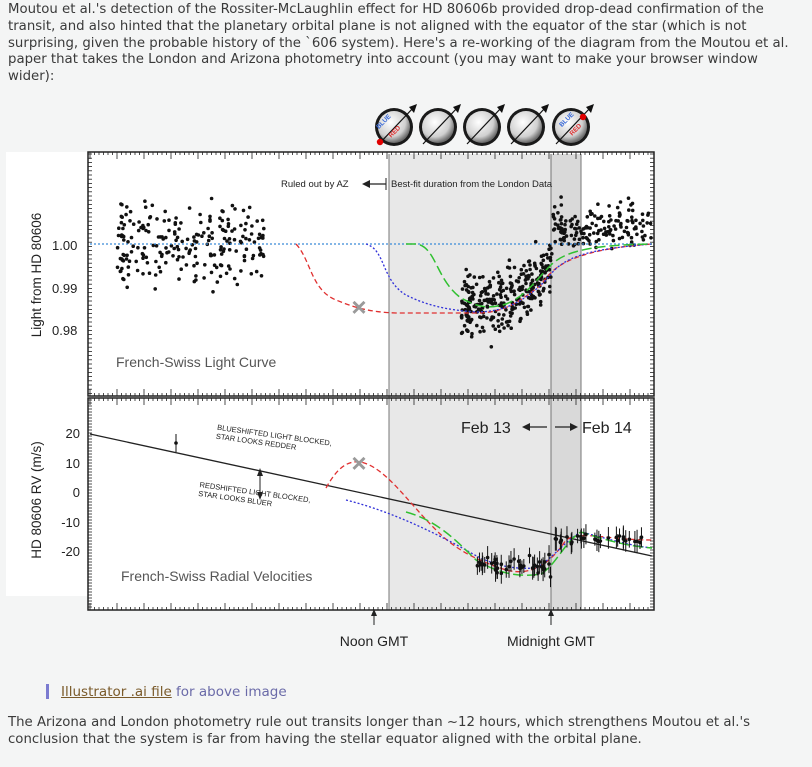 The height and width of the screenshot is (767, 812). I want to click on caption-rest: for above image, so click(231, 692).